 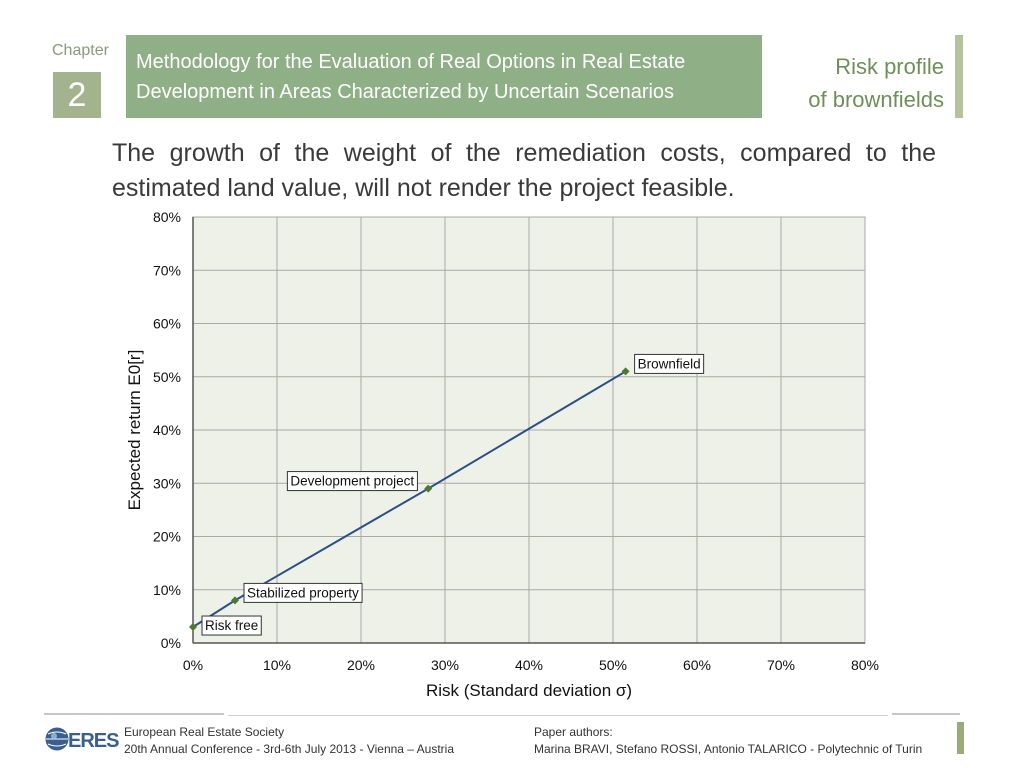 What do you see at coordinates (697, 665) in the screenshot?
I see `x-tick-label: 60%` at bounding box center [697, 665].